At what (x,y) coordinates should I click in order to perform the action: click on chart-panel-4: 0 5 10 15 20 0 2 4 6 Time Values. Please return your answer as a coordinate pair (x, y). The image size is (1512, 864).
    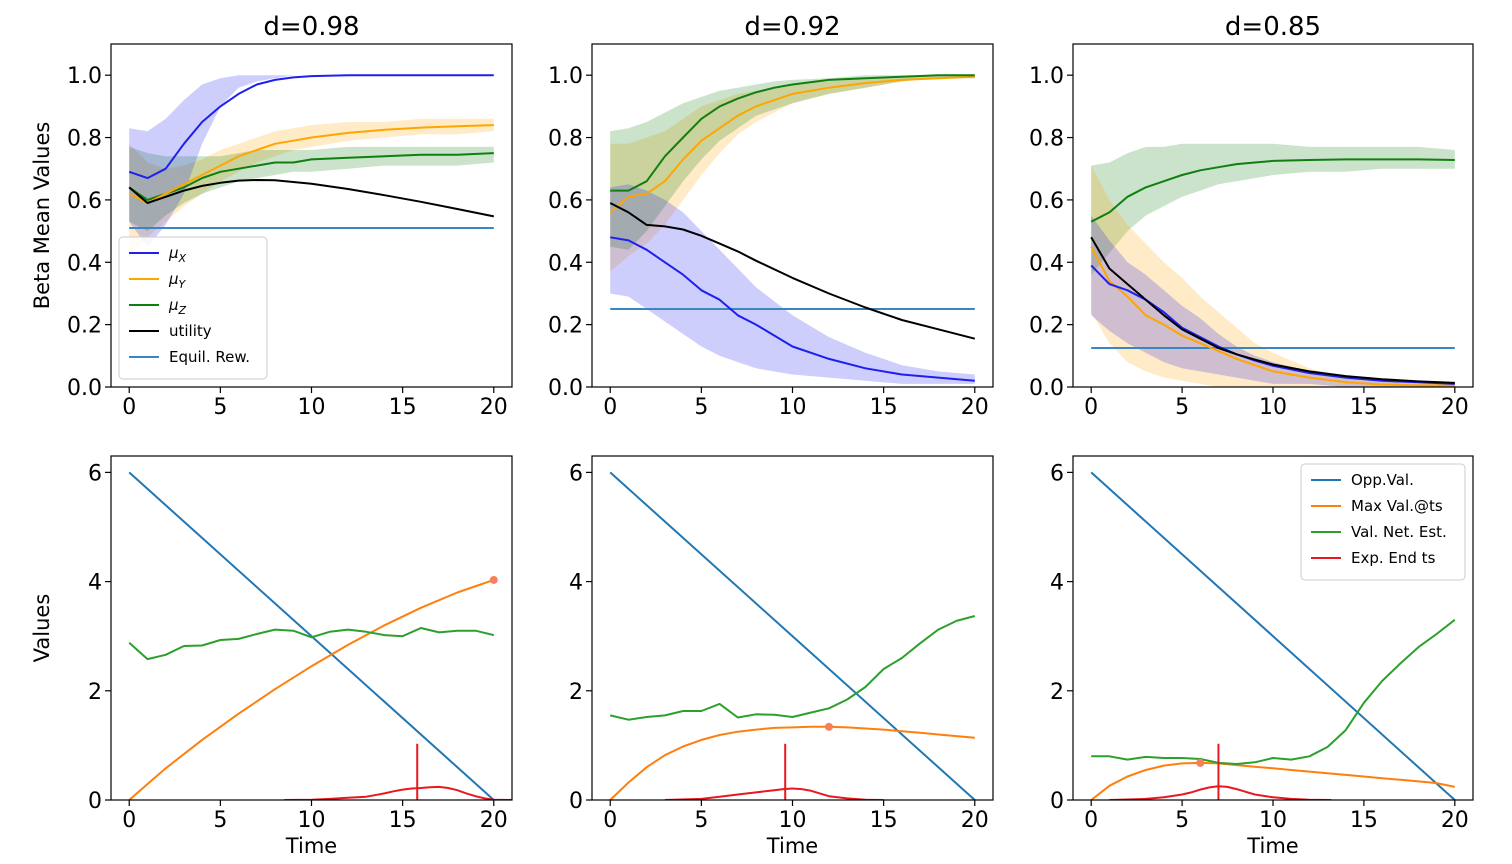
    Looking at the image, I should click on (271, 656).